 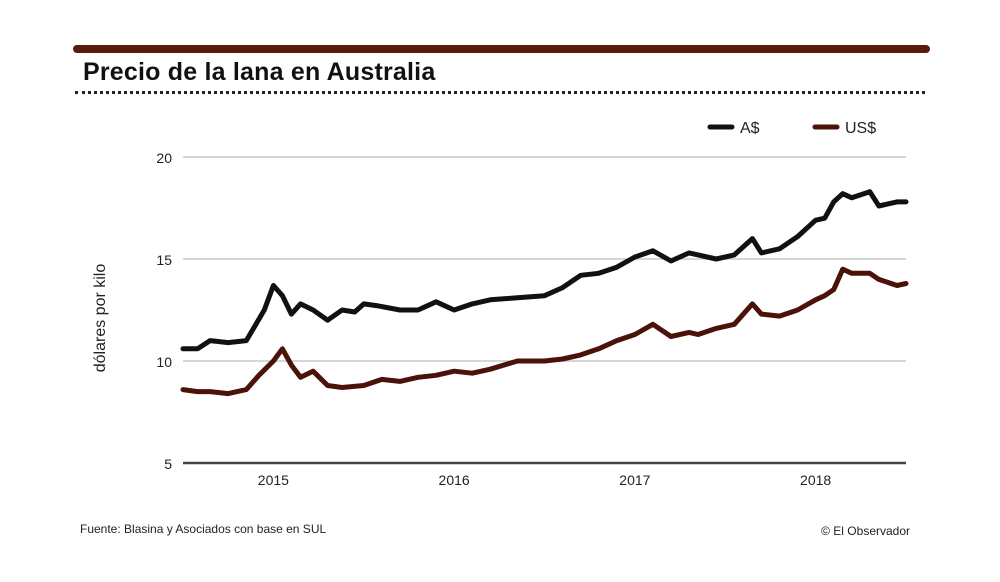 I want to click on top-rule, so click(x=501, y=49).